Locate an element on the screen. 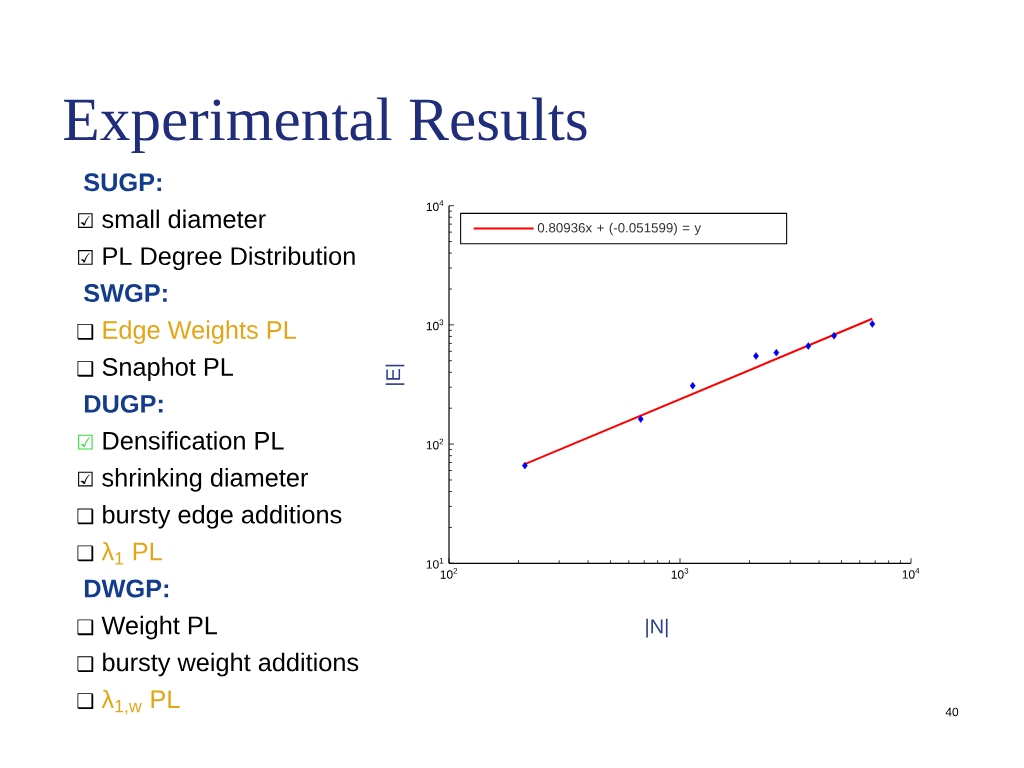  y-tick-label: 10$^{2}$ is located at coordinates (435, 444).